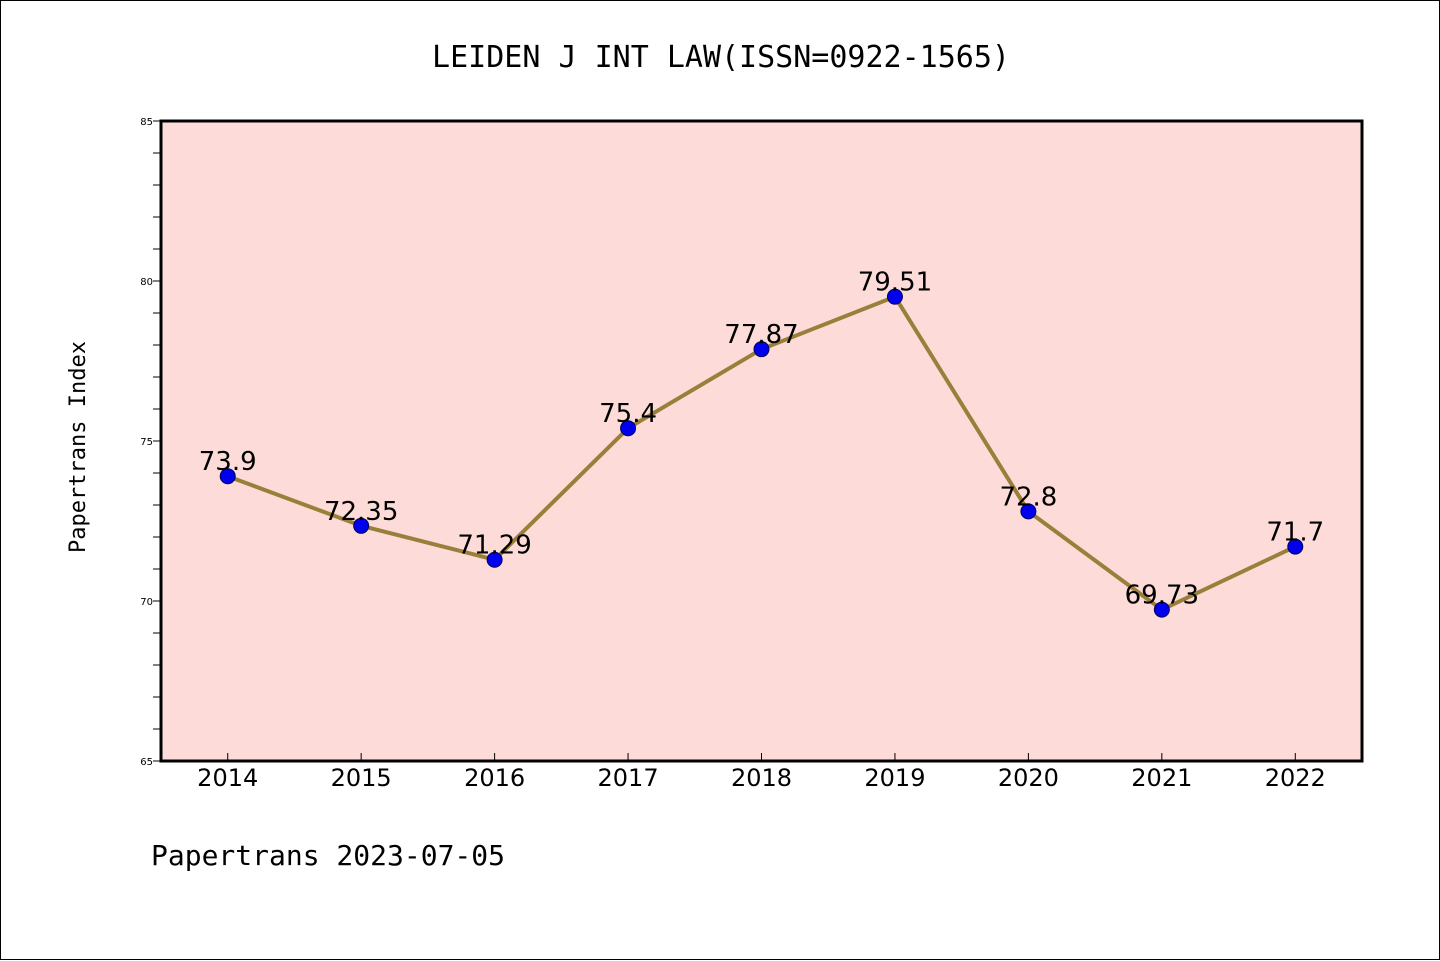  I want to click on x-tick-label: 2017, so click(628, 778).